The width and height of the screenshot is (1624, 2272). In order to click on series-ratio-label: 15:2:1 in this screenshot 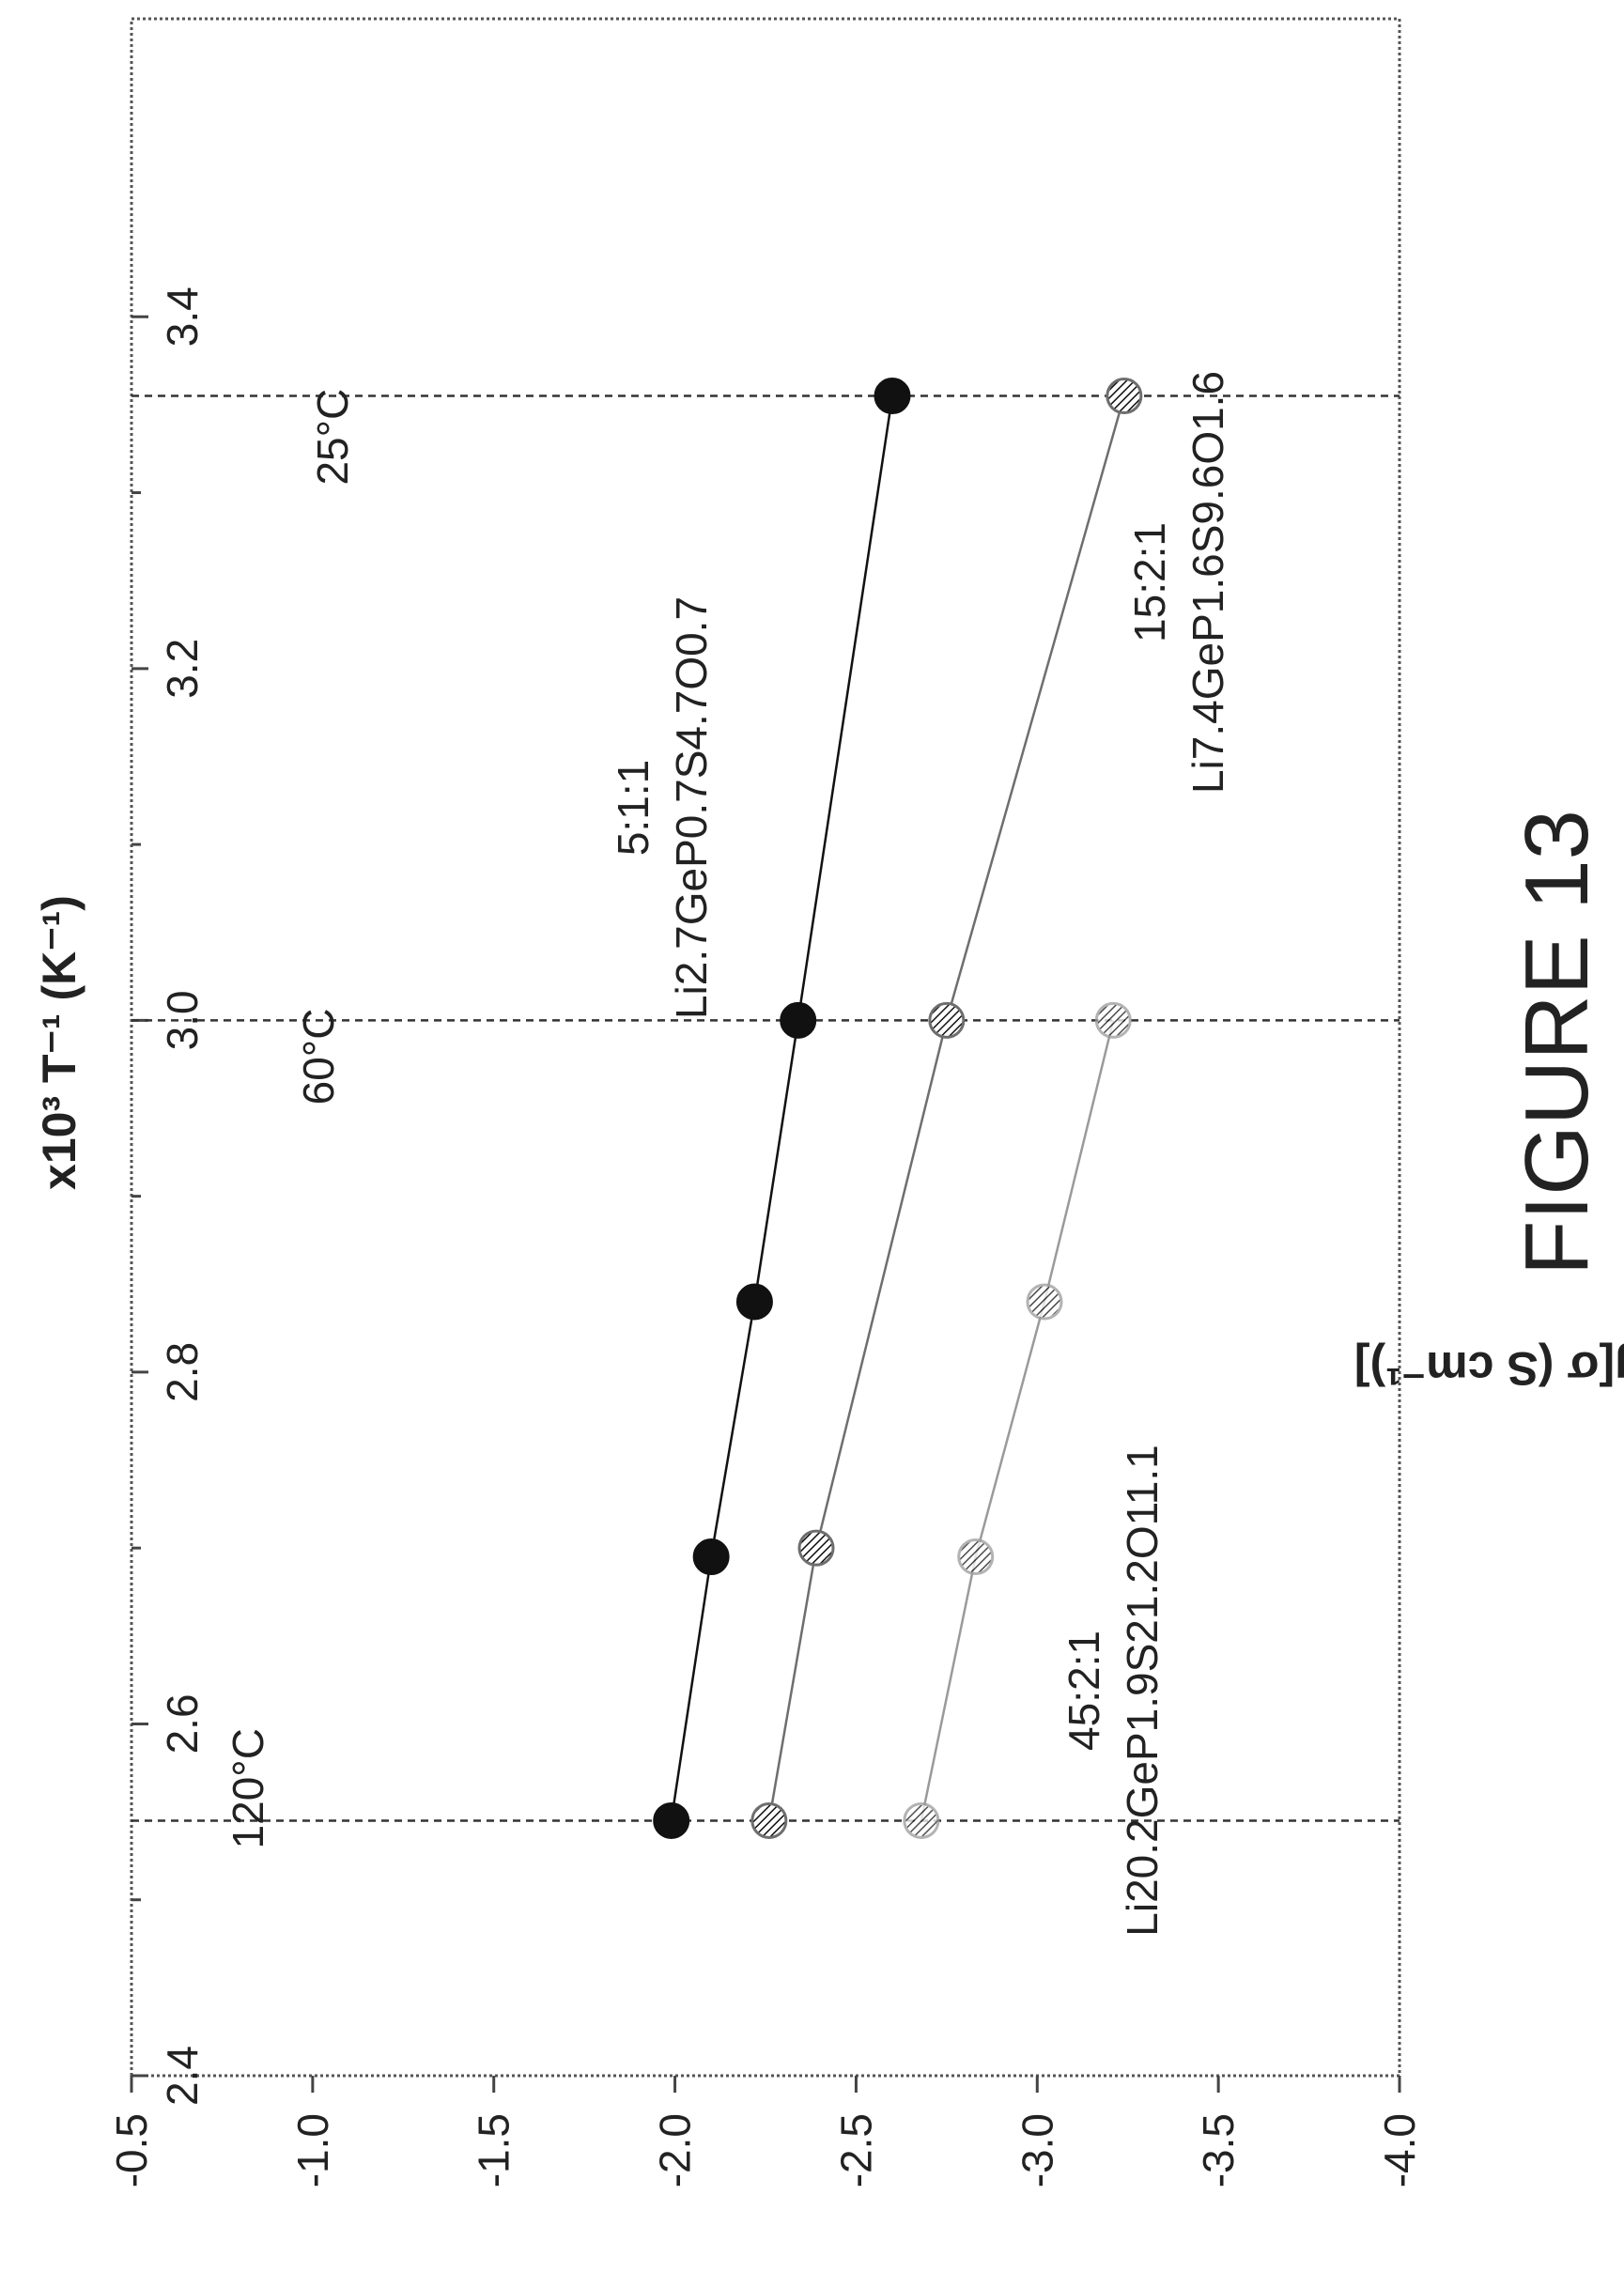, I will do `click(1149, 582)`.